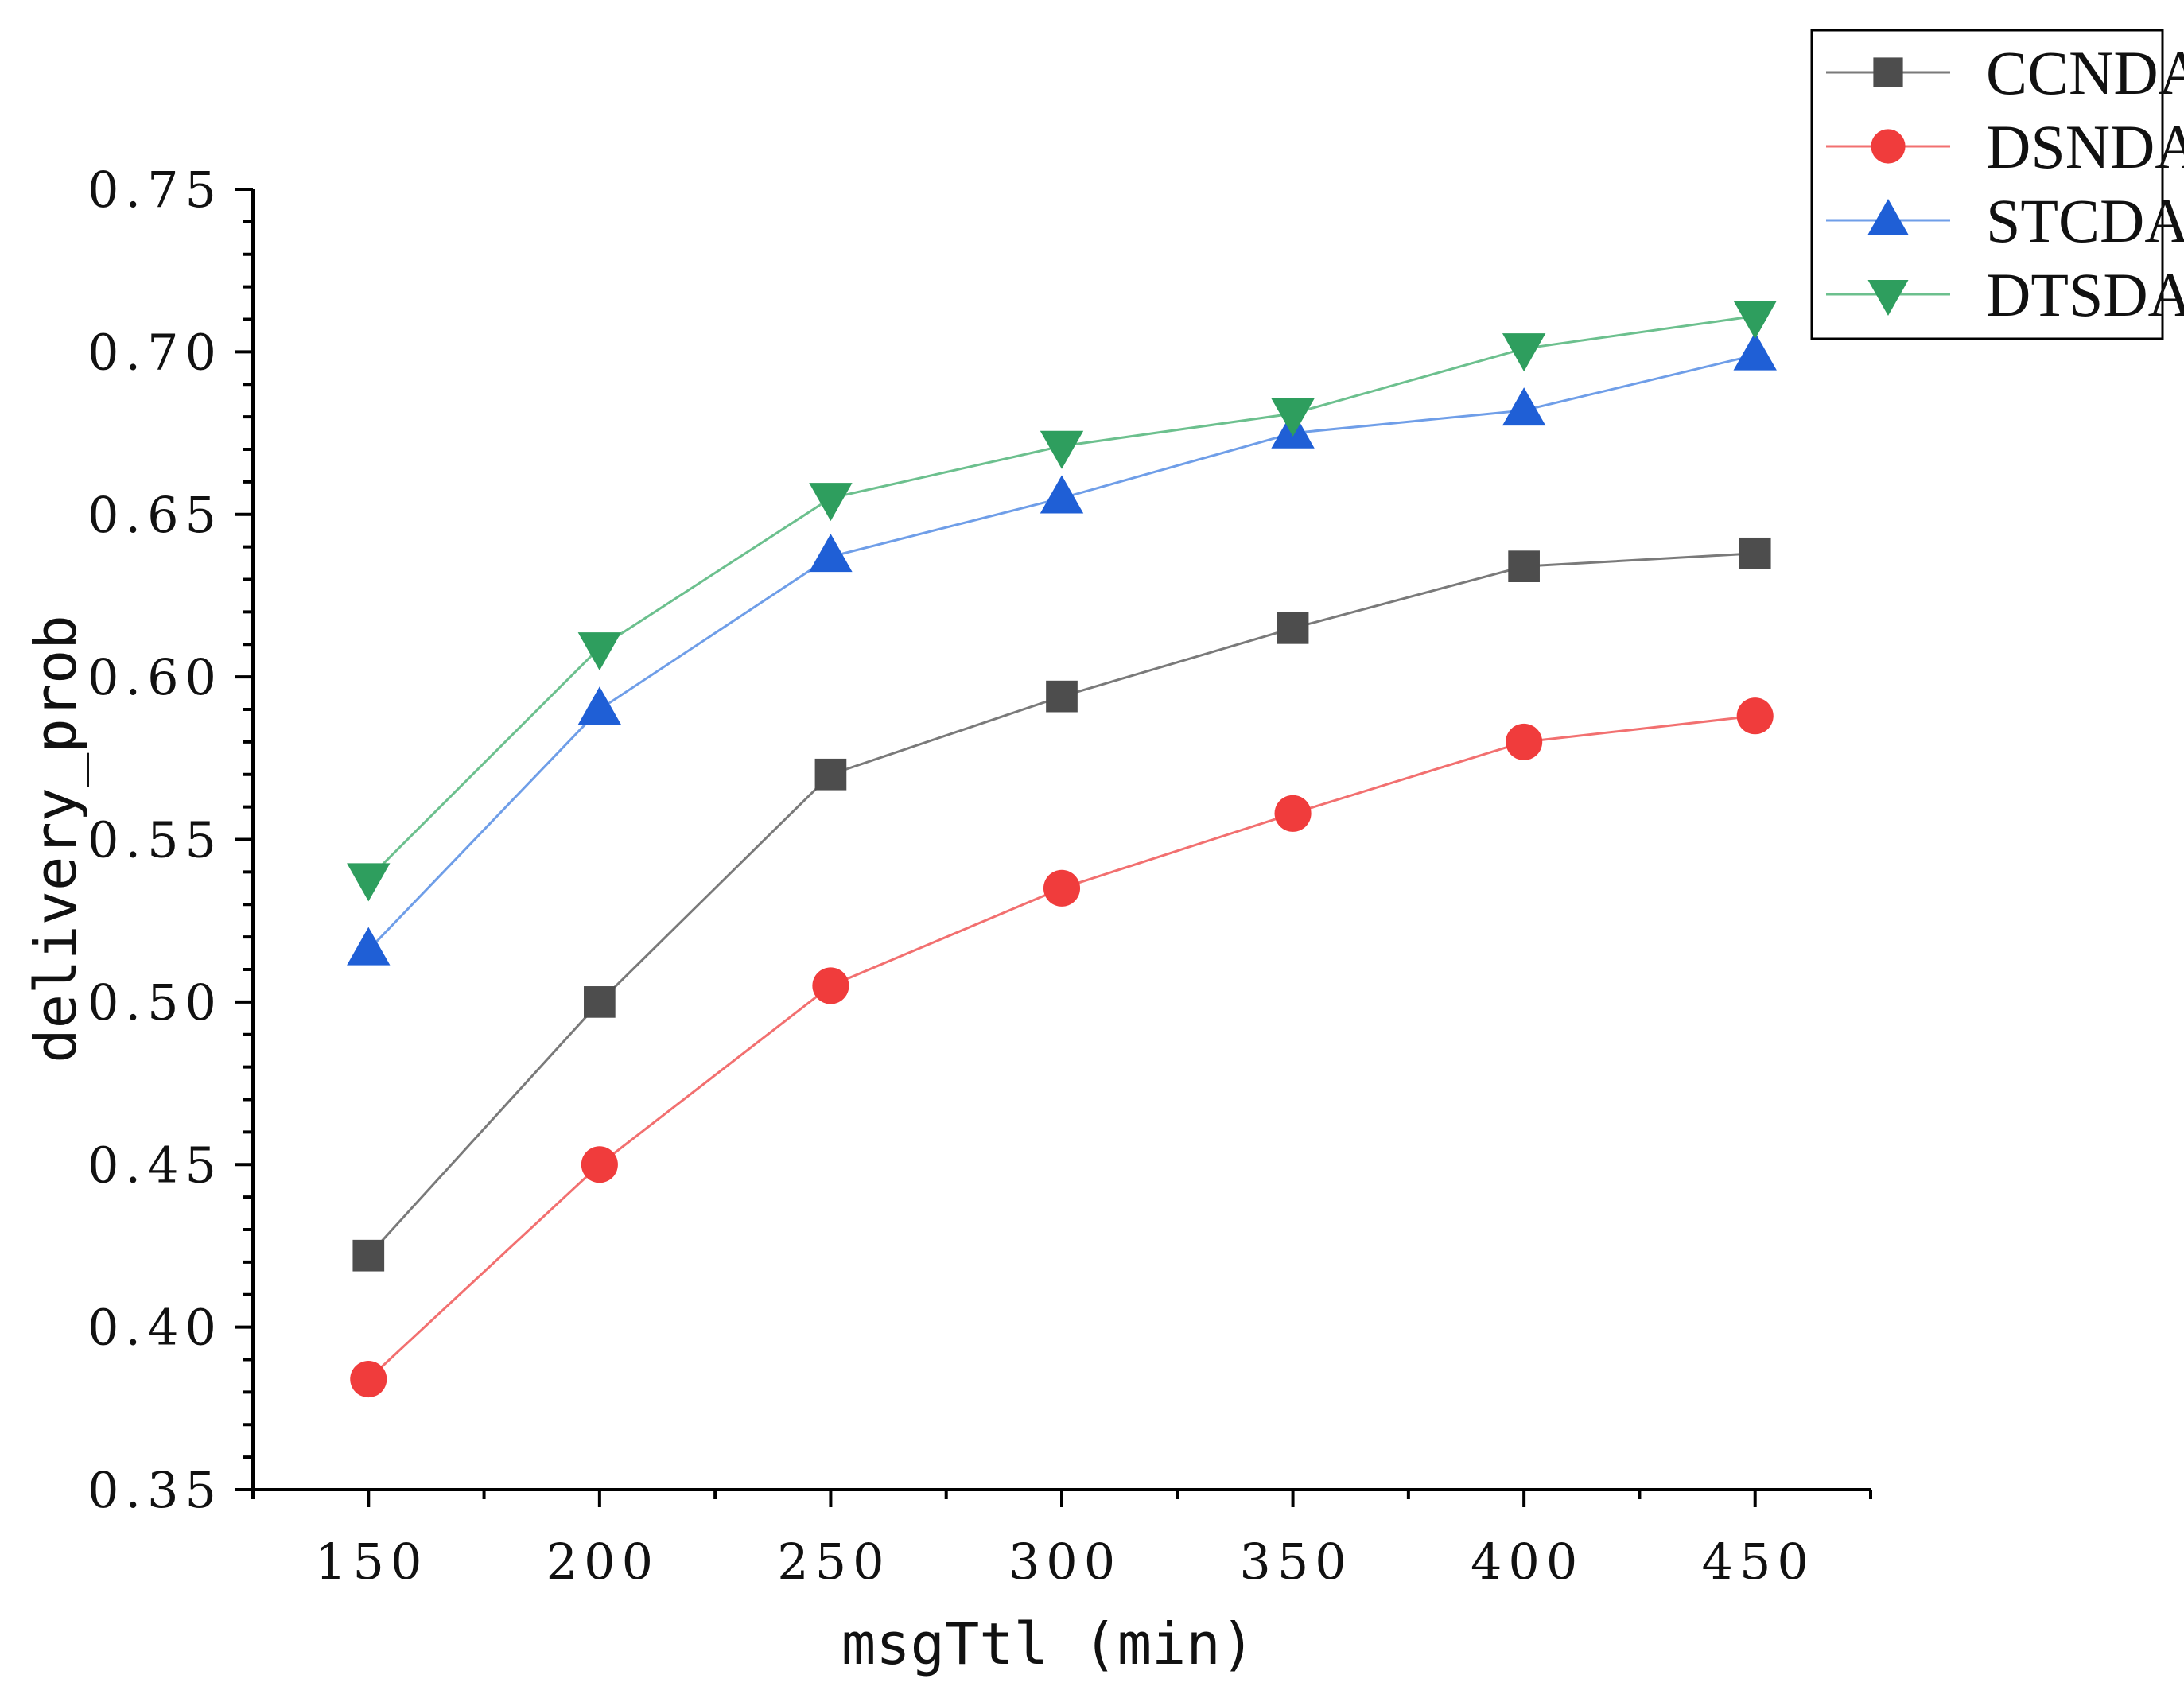  What do you see at coordinates (1295, 1562) in the screenshot?
I see `x-tick-label: 350` at bounding box center [1295, 1562].